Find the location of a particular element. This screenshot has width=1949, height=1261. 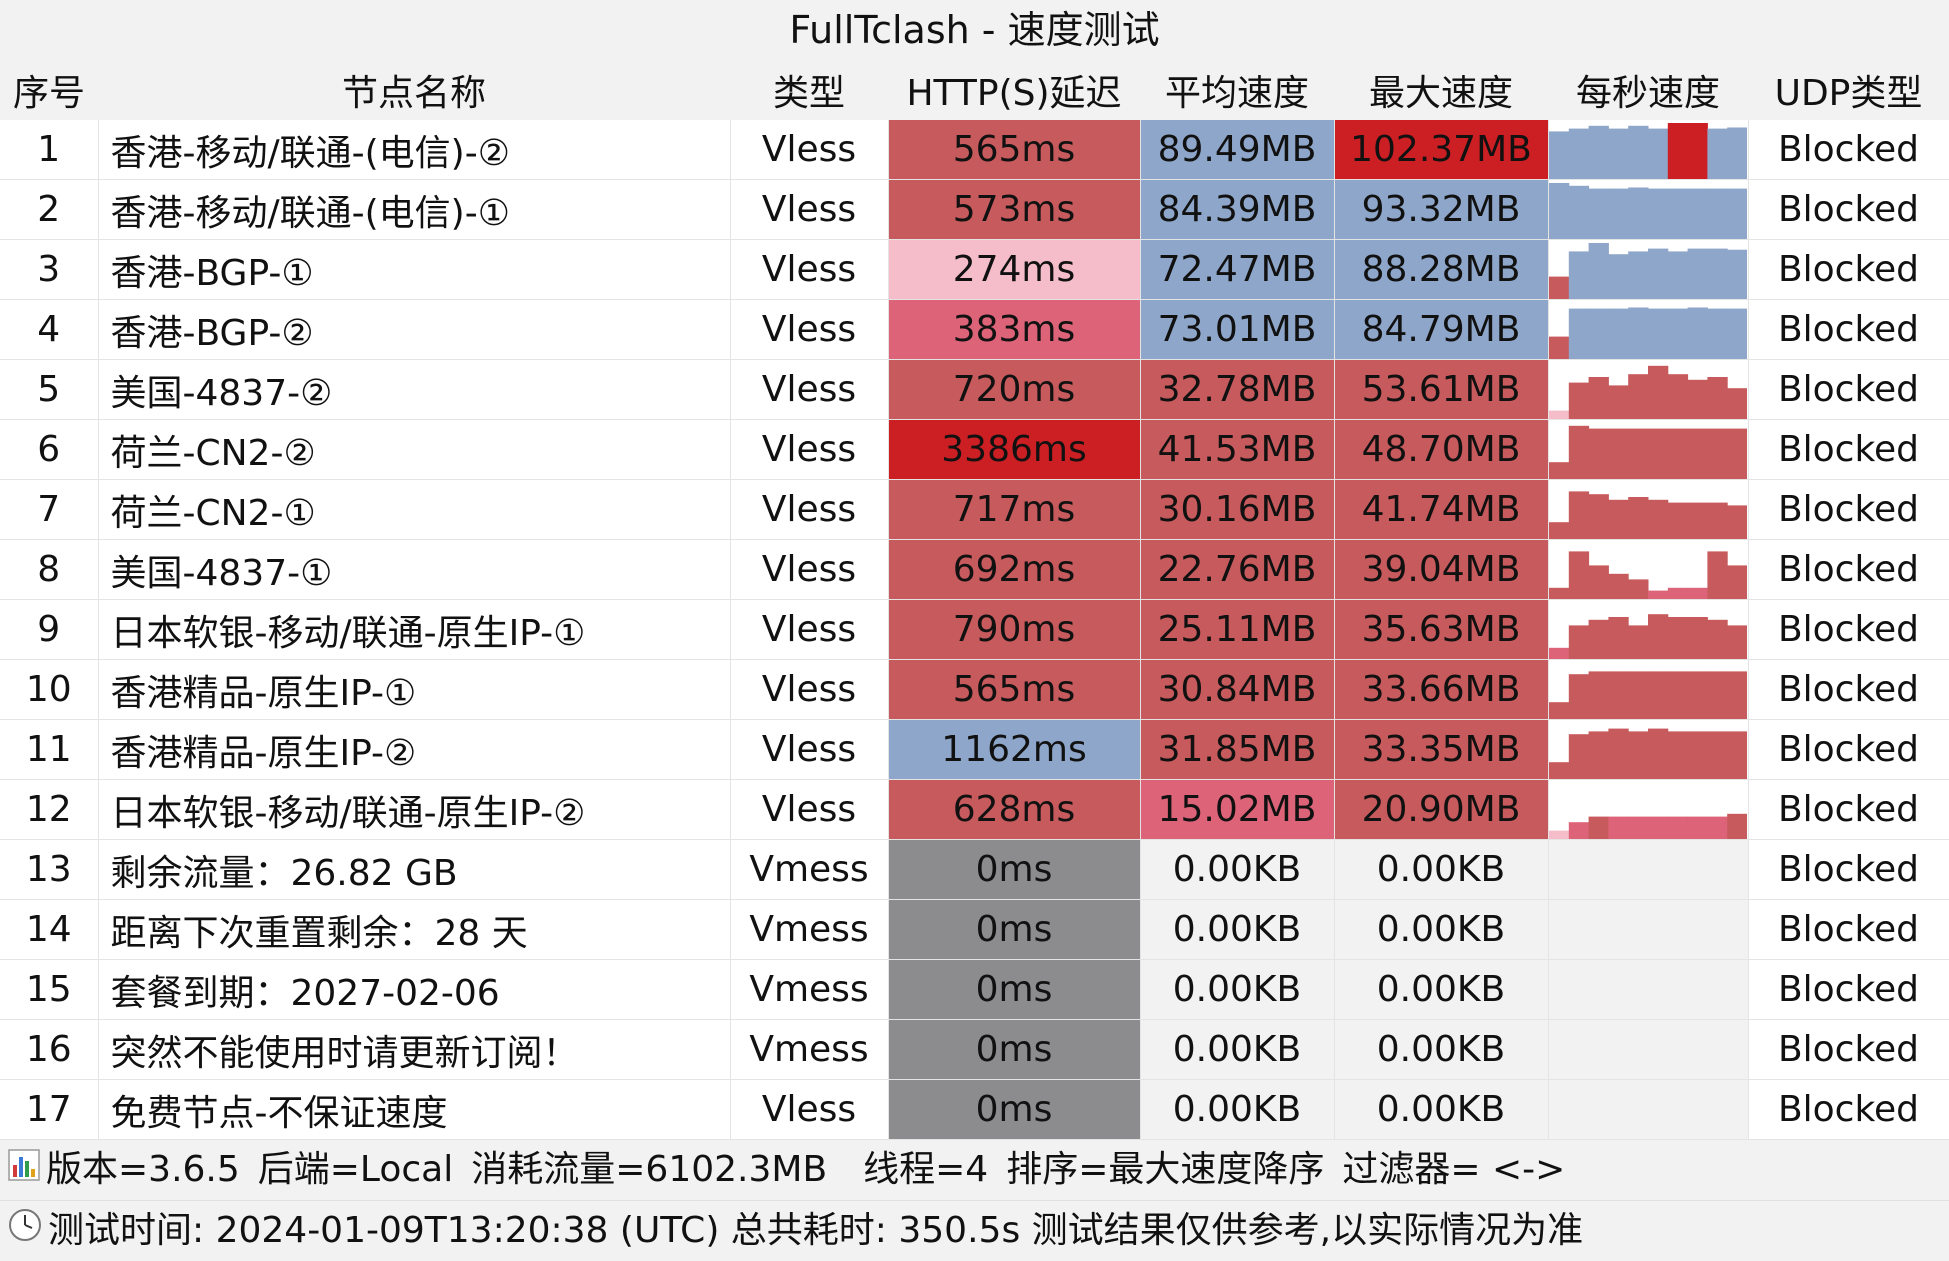

row-index: 4 is located at coordinates (49, 329).